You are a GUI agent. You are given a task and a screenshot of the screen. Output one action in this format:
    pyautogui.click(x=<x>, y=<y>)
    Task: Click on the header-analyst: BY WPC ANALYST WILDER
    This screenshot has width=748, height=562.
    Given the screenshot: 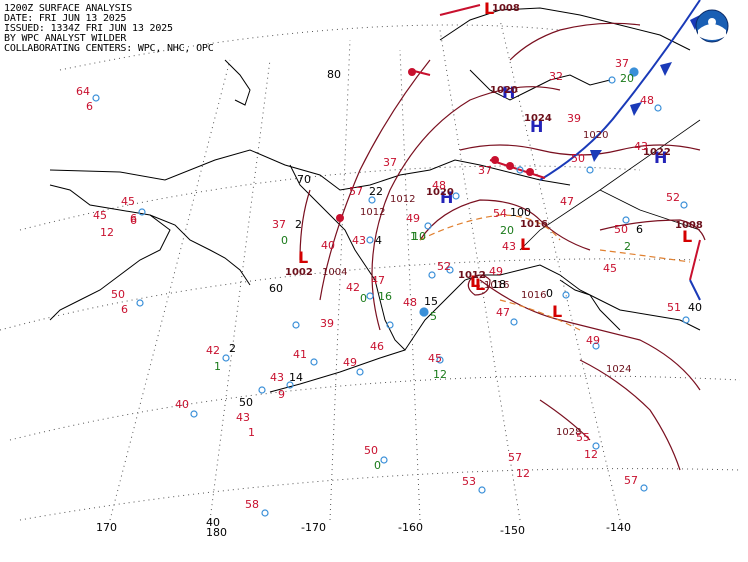 What is the action you would take?
    pyautogui.click(x=65, y=38)
    